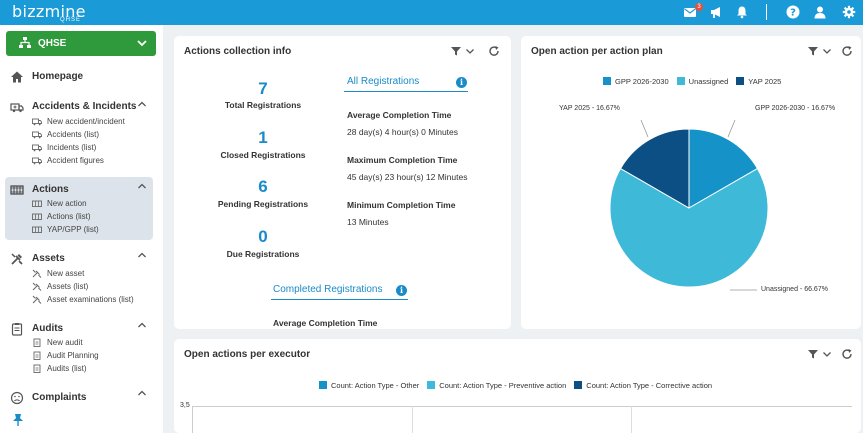 This screenshot has width=863, height=433. Describe the element at coordinates (649, 385) in the screenshot. I see `legend-label: Count: Action Type - Corrective action` at that location.